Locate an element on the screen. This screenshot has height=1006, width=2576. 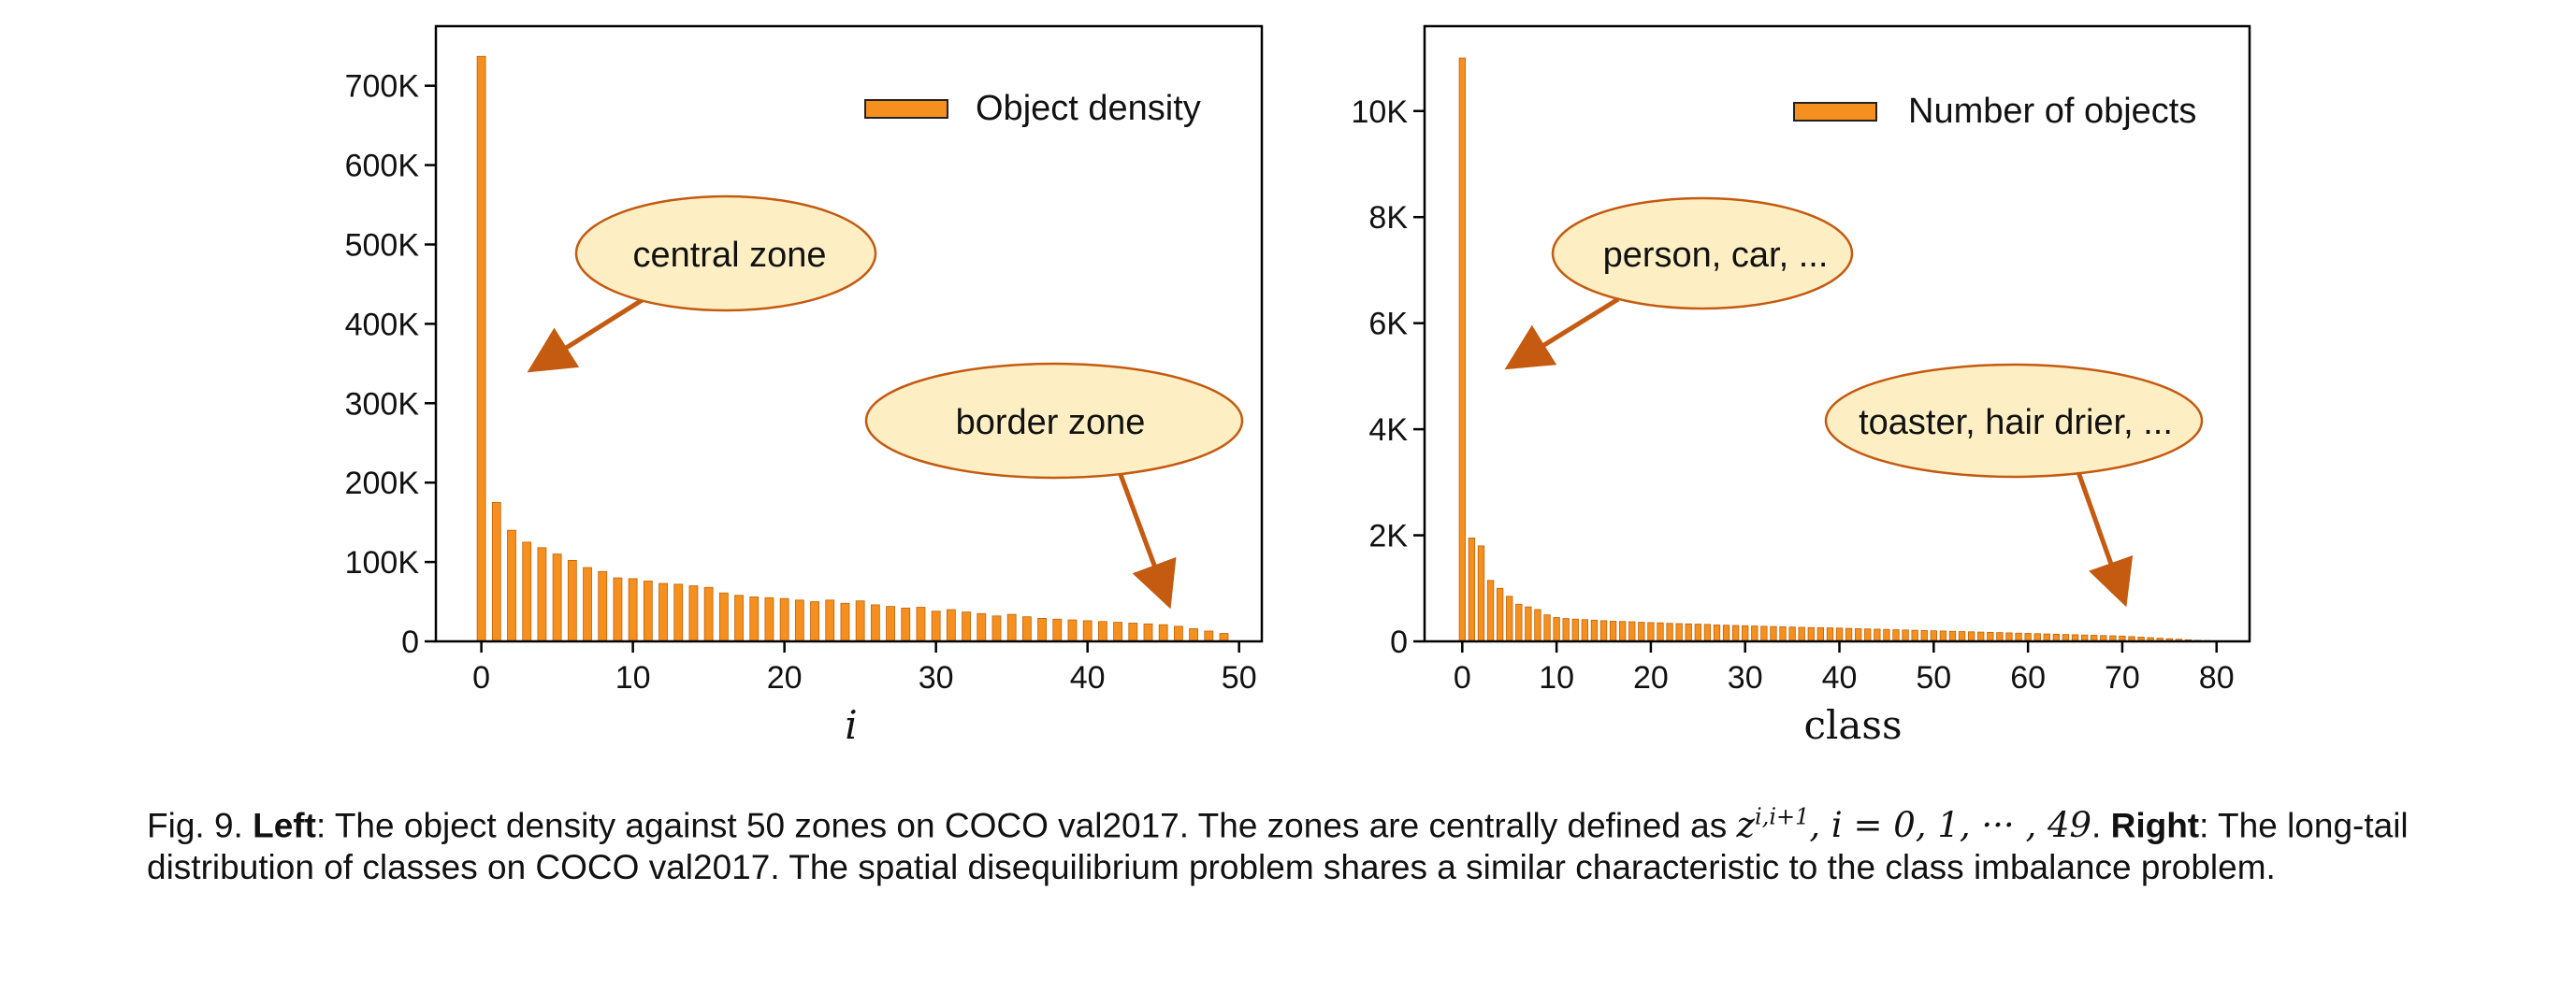
right-x-tick-label: 10 is located at coordinates (1556, 678).